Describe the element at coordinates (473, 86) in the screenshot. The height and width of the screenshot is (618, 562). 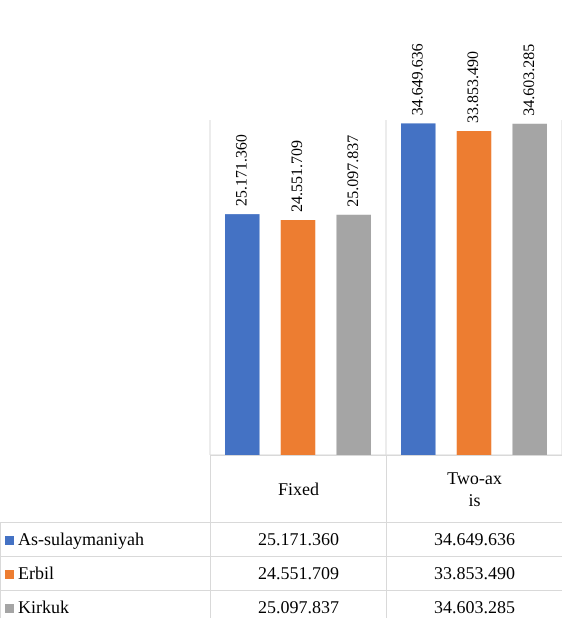
I see `text: 33.853.490` at that location.